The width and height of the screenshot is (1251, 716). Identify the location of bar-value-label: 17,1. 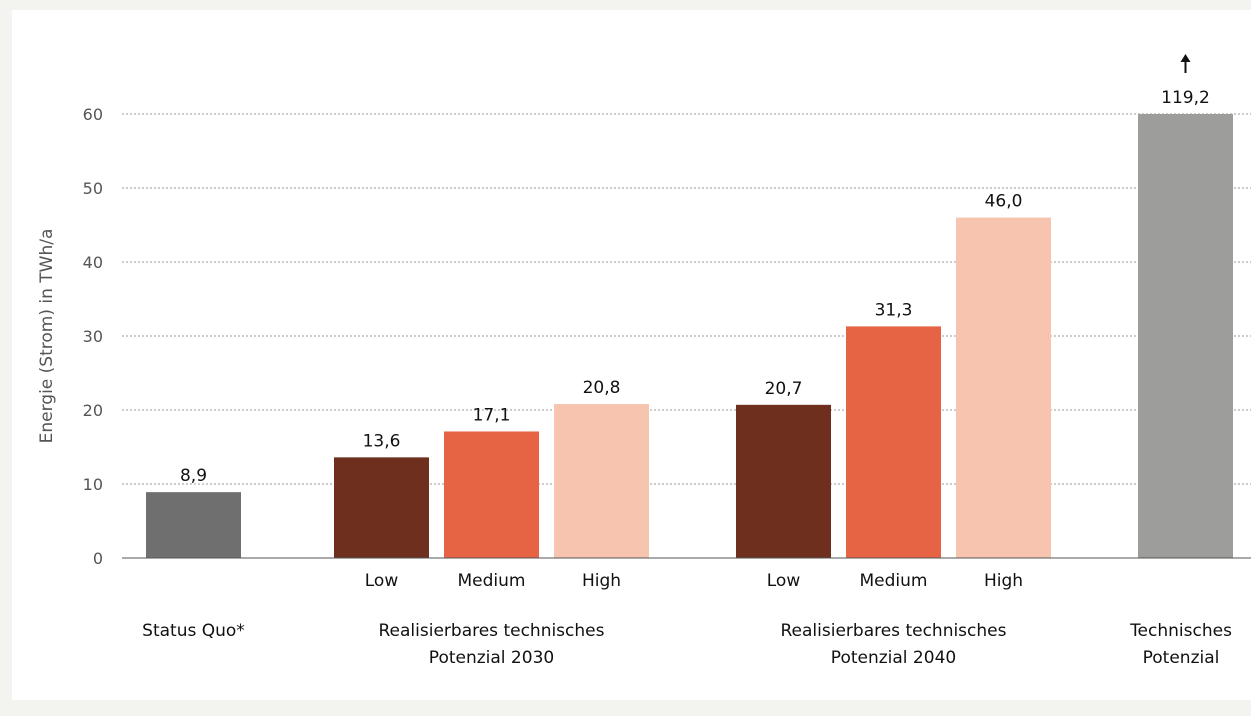
(492, 415).